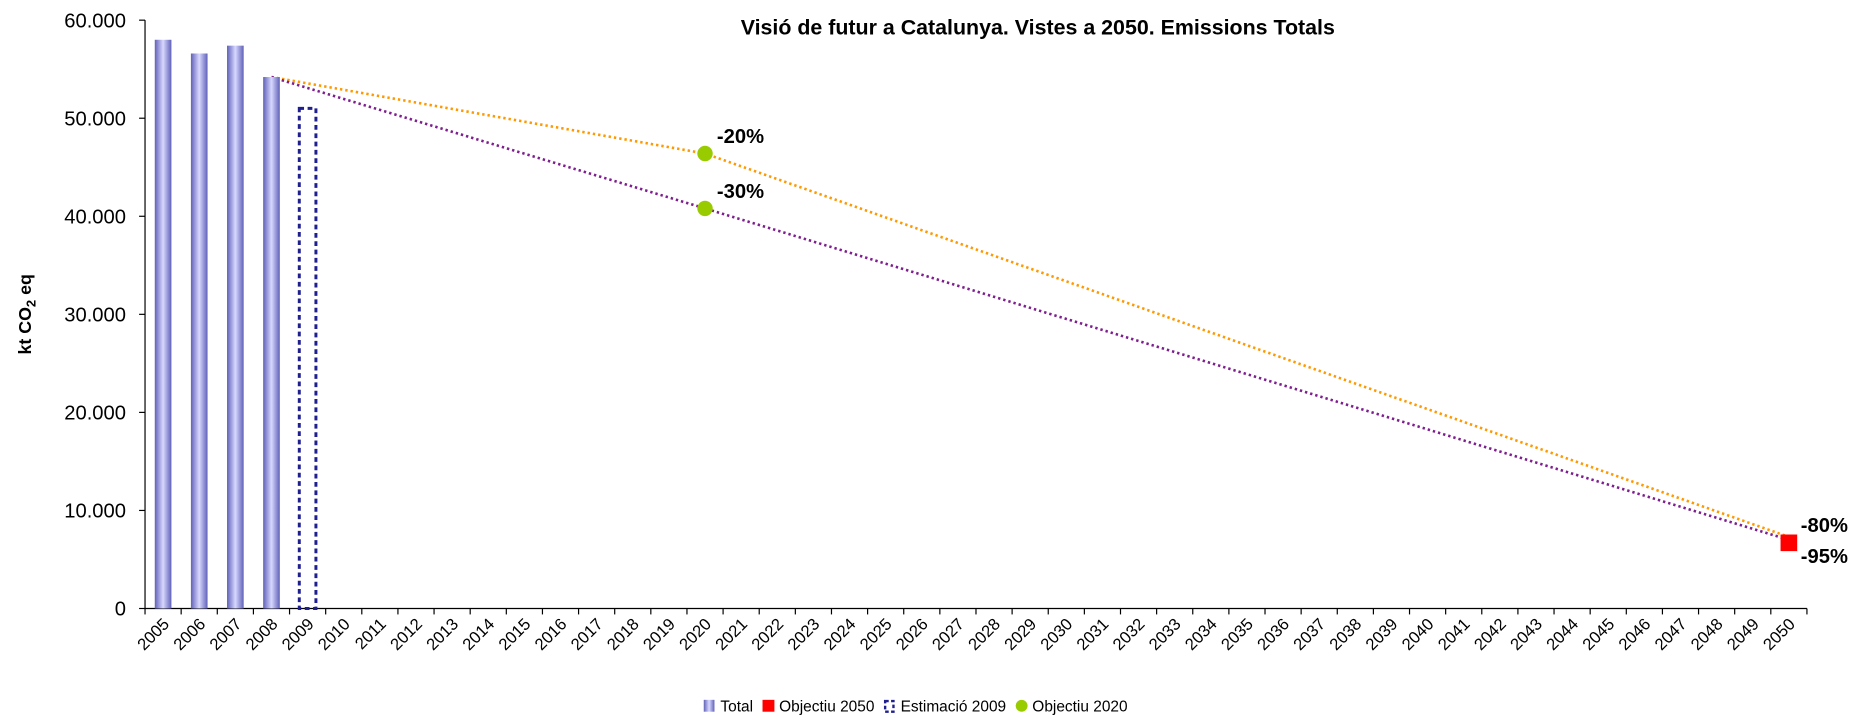 This screenshot has height=720, width=1864. I want to click on x-tick-label: 2030, so click(1057, 635).